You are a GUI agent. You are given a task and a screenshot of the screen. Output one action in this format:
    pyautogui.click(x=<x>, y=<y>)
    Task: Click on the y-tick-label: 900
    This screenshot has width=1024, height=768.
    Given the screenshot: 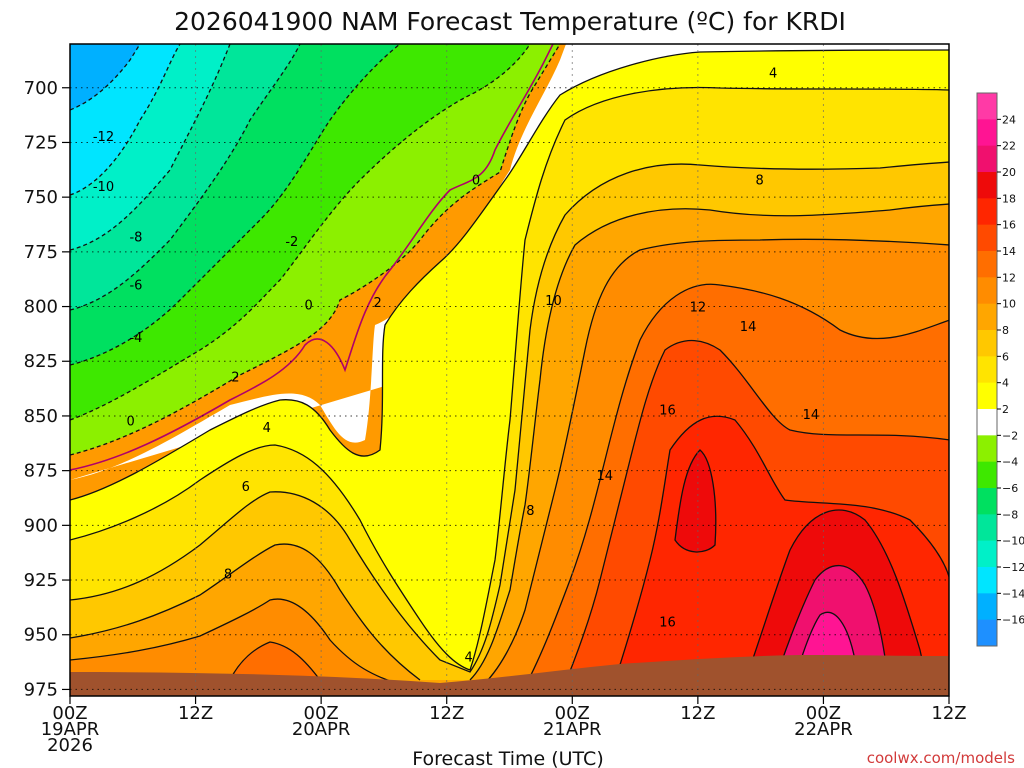 What is the action you would take?
    pyautogui.click(x=41, y=525)
    